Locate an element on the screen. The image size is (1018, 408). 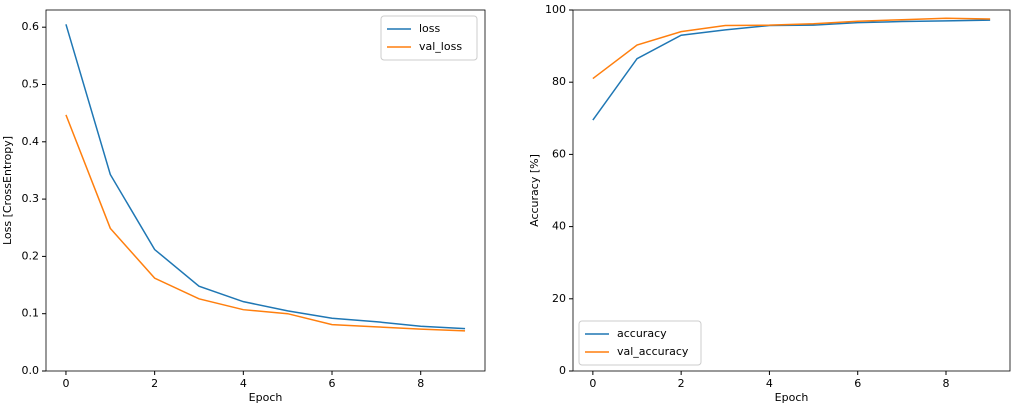
legend-label: loss is located at coordinates (430, 28).